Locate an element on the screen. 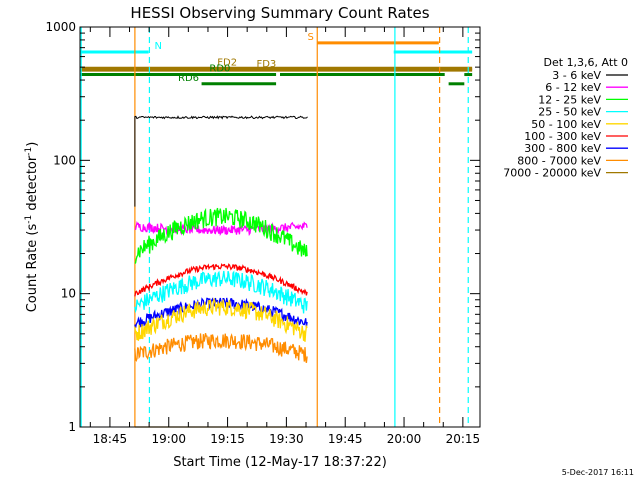 This screenshot has width=640, height=480. y-axis-label: Count Rate (s-1 detector-1) is located at coordinates (32, 227).